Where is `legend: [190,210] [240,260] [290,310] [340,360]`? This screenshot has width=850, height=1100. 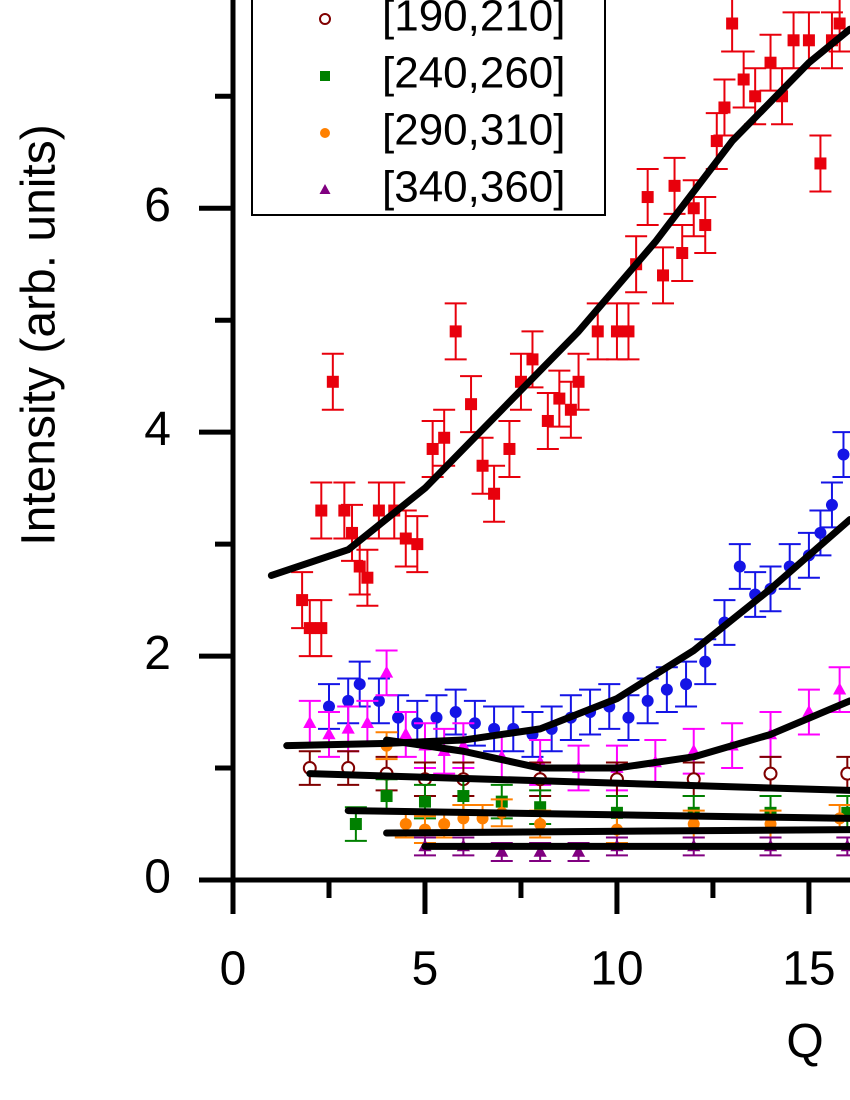 legend: [190,210] [240,260] [290,310] [340,360] is located at coordinates (428, 108).